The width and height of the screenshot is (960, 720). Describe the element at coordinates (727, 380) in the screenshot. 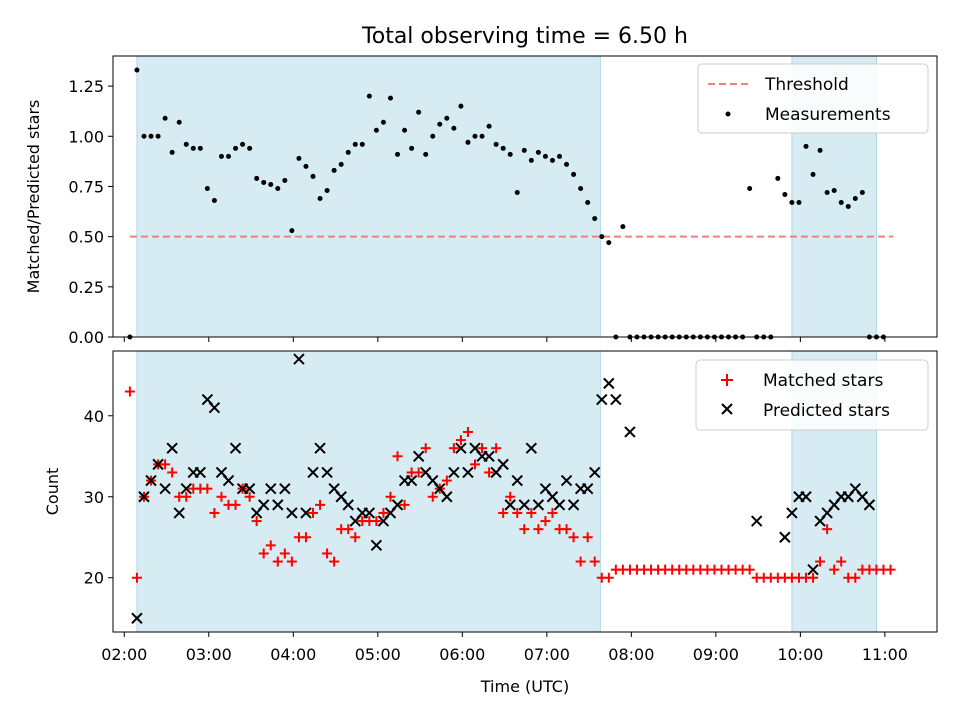

I see `legend-matched-swatch` at that location.